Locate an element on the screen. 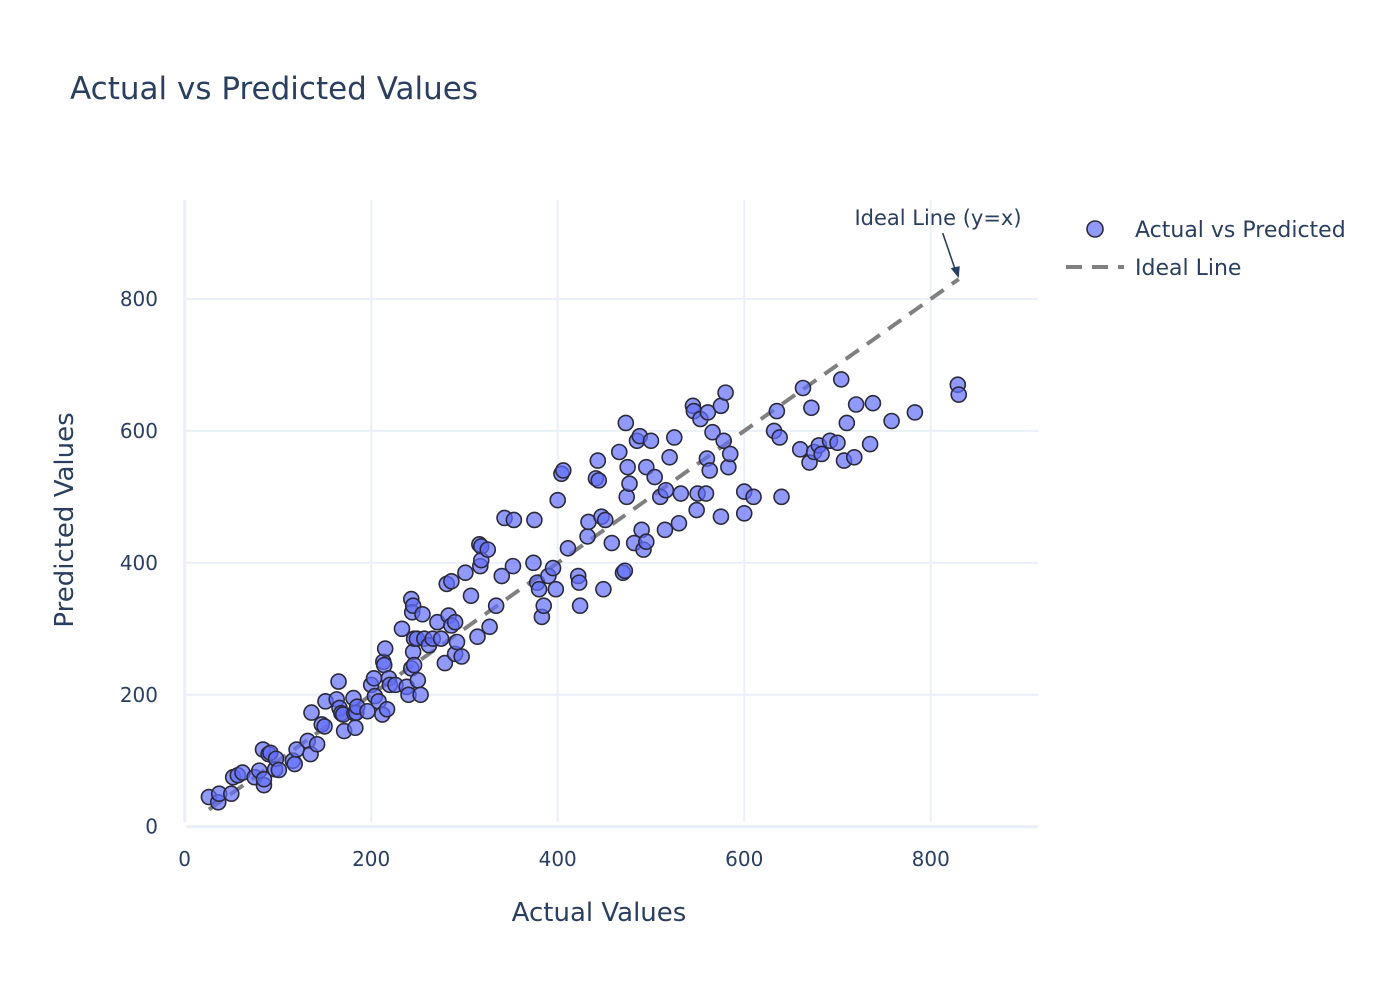  legend: Actual vs Predicted Ideal Line is located at coordinates (1206, 249).